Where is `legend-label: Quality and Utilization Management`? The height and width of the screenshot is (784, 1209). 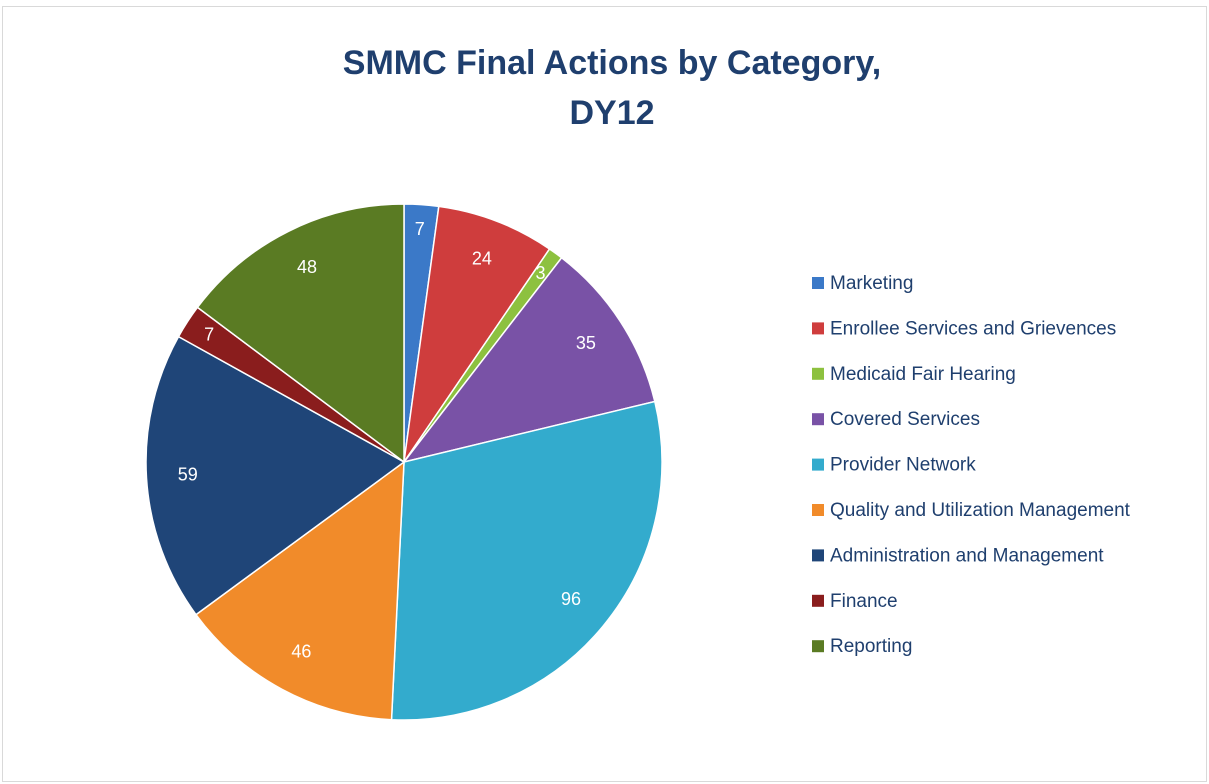
legend-label: Quality and Utilization Management is located at coordinates (980, 510).